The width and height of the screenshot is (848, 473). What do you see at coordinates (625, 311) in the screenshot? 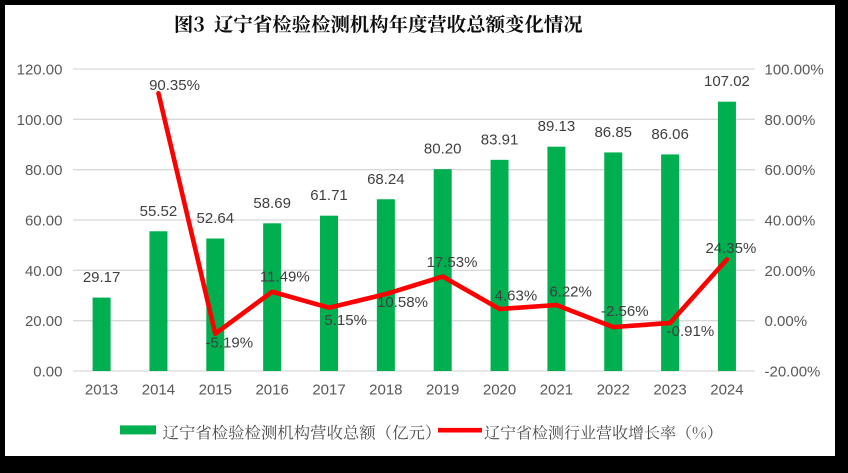
I see `svg-text: -2.56%` at bounding box center [625, 311].